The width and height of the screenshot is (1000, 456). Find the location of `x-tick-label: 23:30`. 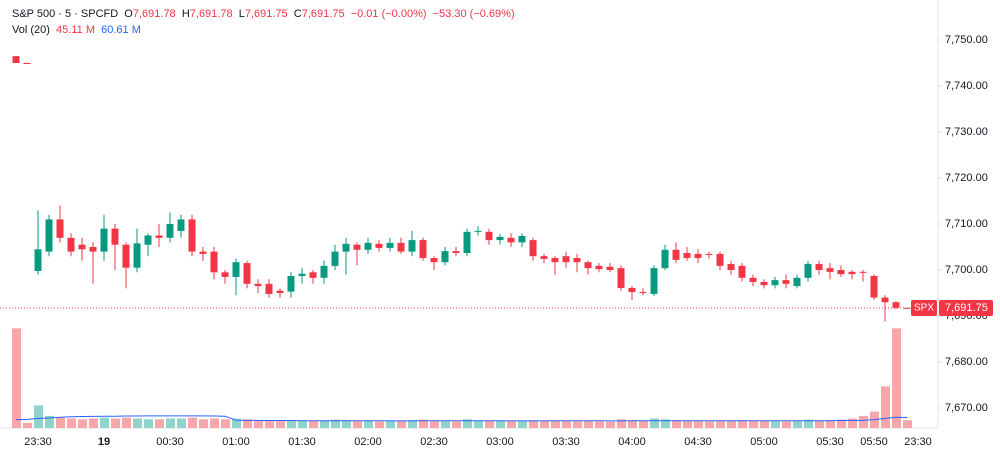

x-tick-label: 23:30 is located at coordinates (918, 442).